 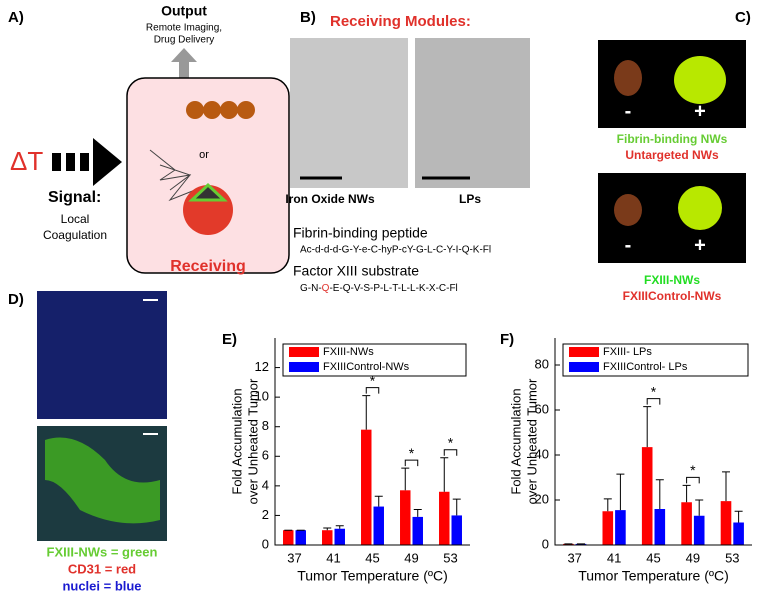 I want to click on output-title: Output, so click(x=184, y=11).